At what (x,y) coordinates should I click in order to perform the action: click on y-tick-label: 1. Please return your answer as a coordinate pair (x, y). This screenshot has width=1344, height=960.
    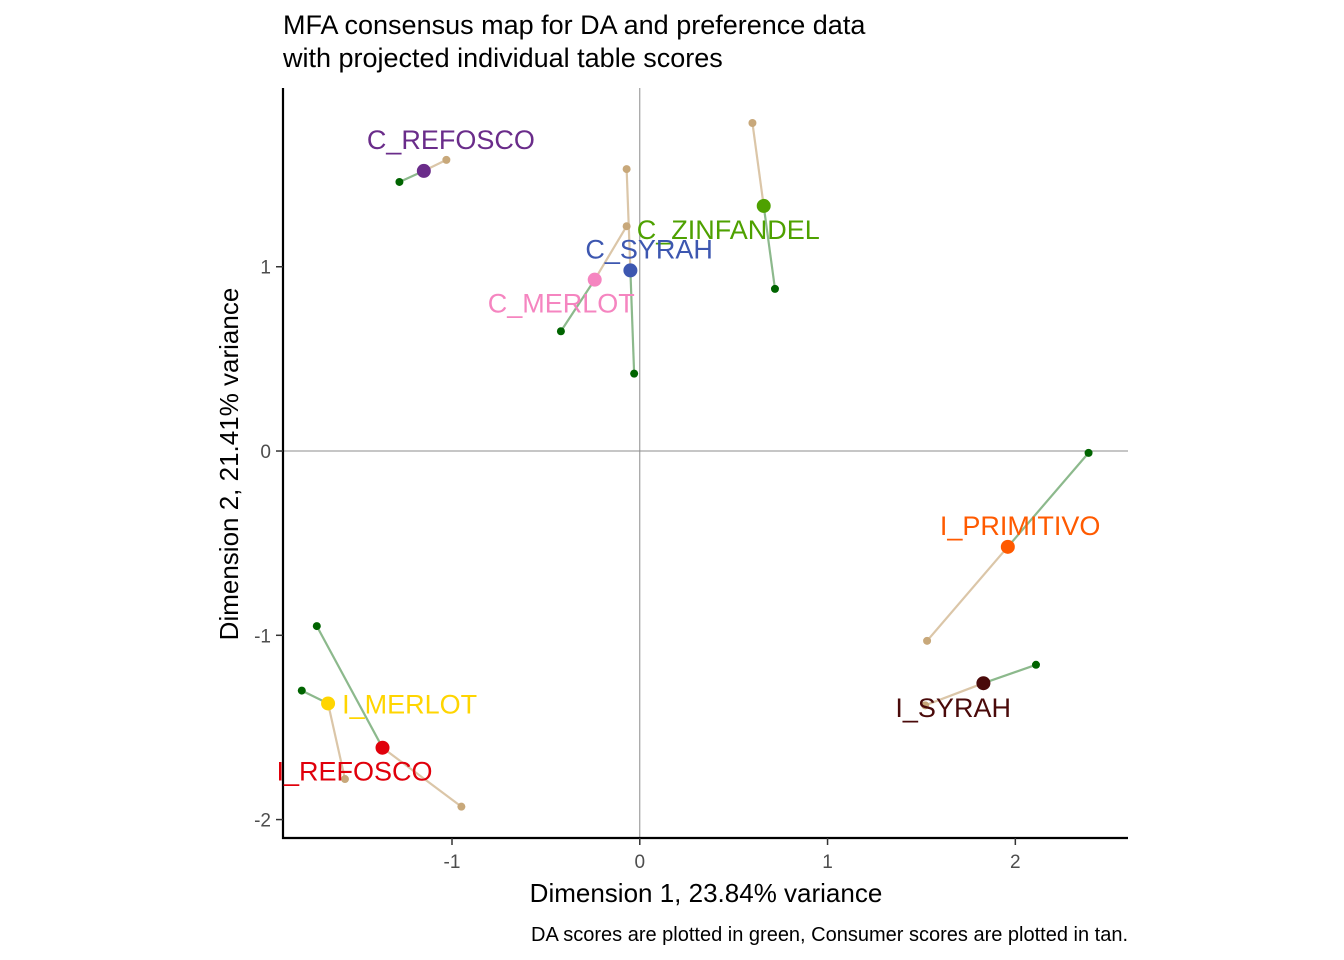
    Looking at the image, I should click on (265, 268).